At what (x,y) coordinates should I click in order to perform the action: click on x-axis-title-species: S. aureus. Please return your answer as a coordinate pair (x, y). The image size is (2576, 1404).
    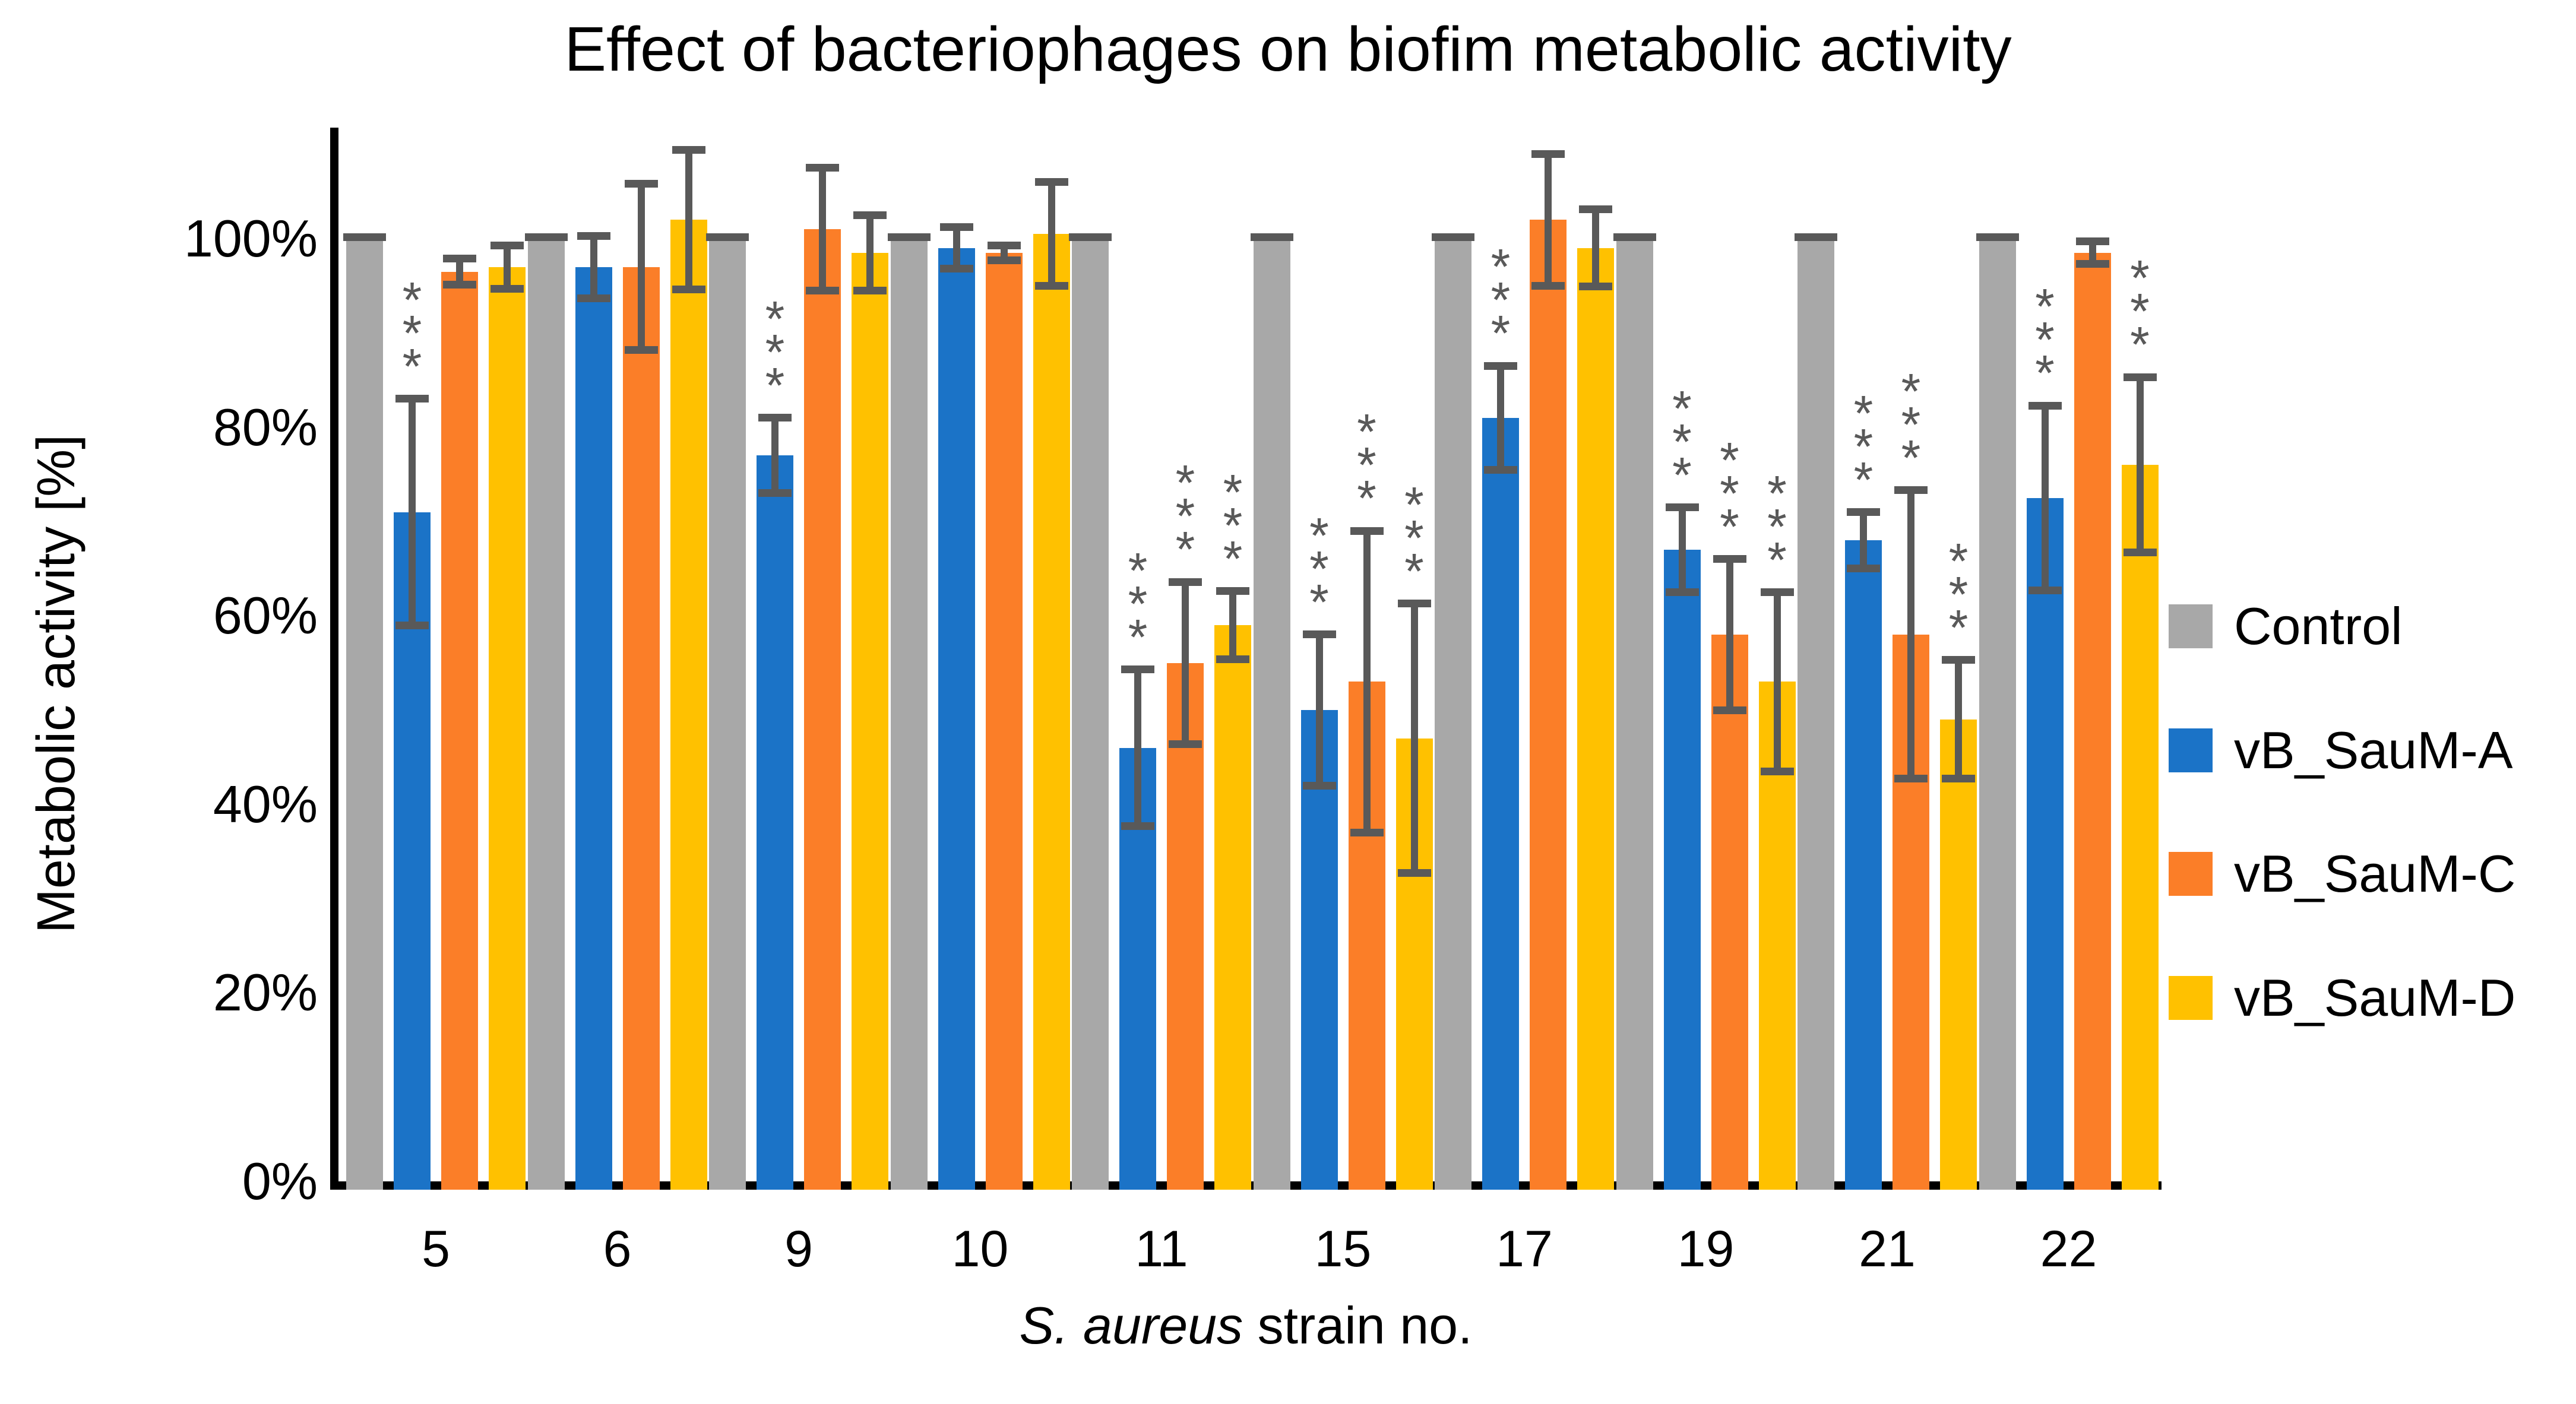
    Looking at the image, I should click on (1131, 1326).